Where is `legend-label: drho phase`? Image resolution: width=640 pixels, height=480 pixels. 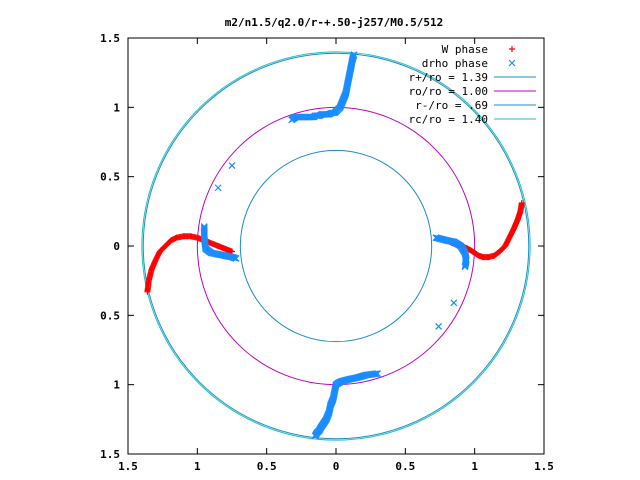
legend-label: drho phase is located at coordinates (455, 63).